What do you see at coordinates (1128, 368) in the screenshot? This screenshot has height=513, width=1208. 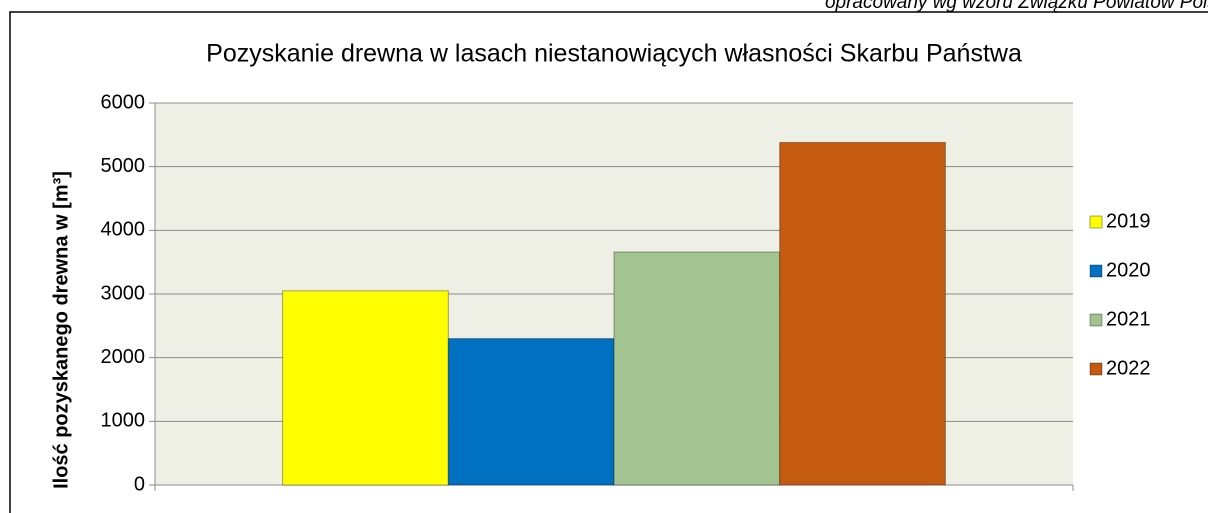 I see `legend-label: 2022` at bounding box center [1128, 368].